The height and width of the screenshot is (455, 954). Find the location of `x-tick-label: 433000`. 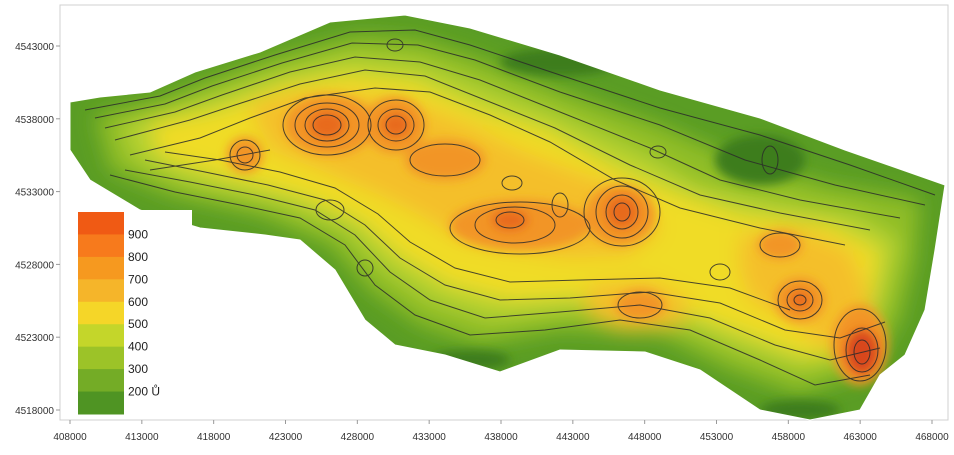

x-tick-label: 433000 is located at coordinates (429, 437).